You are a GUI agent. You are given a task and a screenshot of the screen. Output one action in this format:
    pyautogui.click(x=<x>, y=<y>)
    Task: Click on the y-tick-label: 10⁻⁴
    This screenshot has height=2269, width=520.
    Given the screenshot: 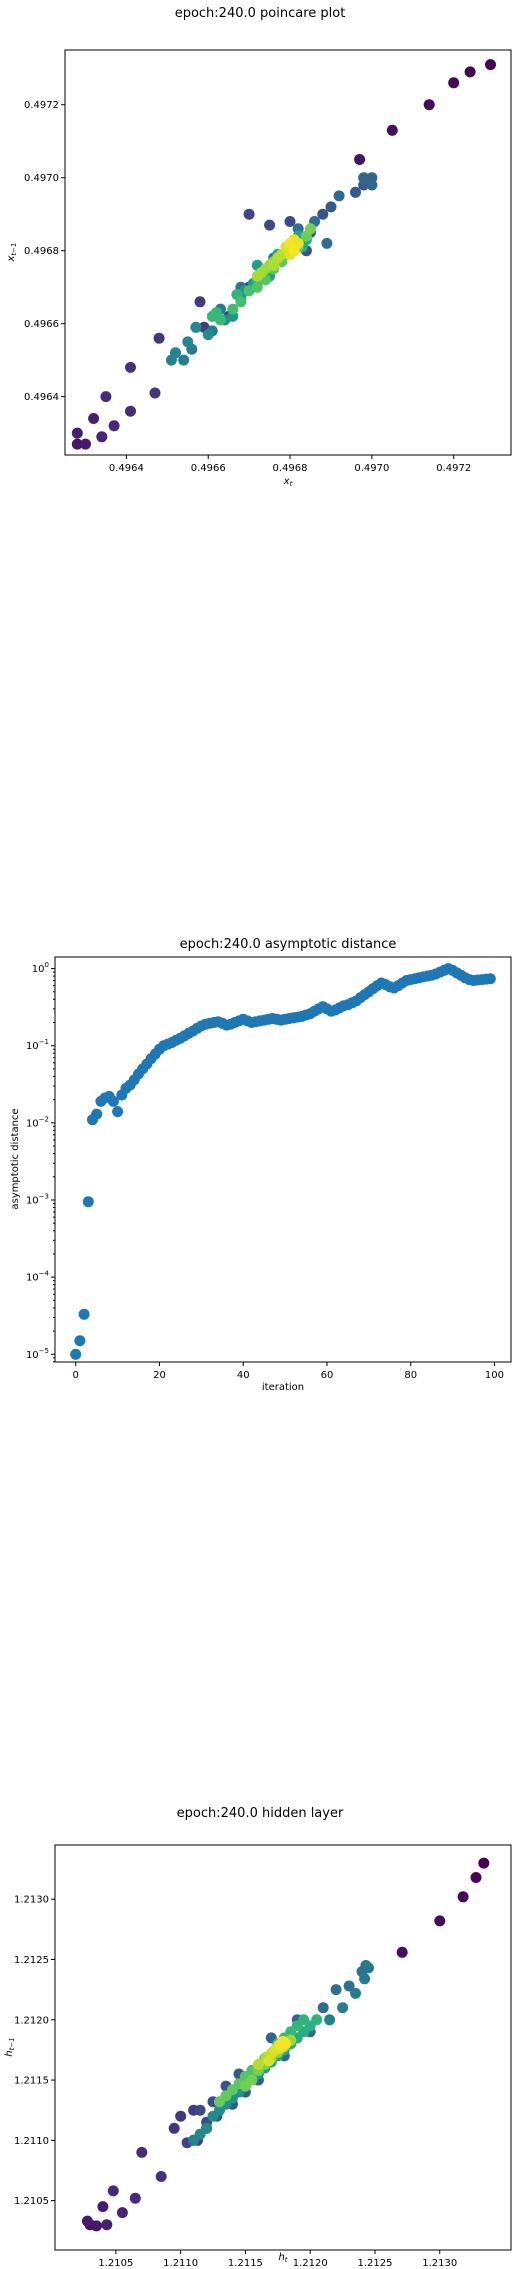 What is the action you would take?
    pyautogui.click(x=38, y=1277)
    